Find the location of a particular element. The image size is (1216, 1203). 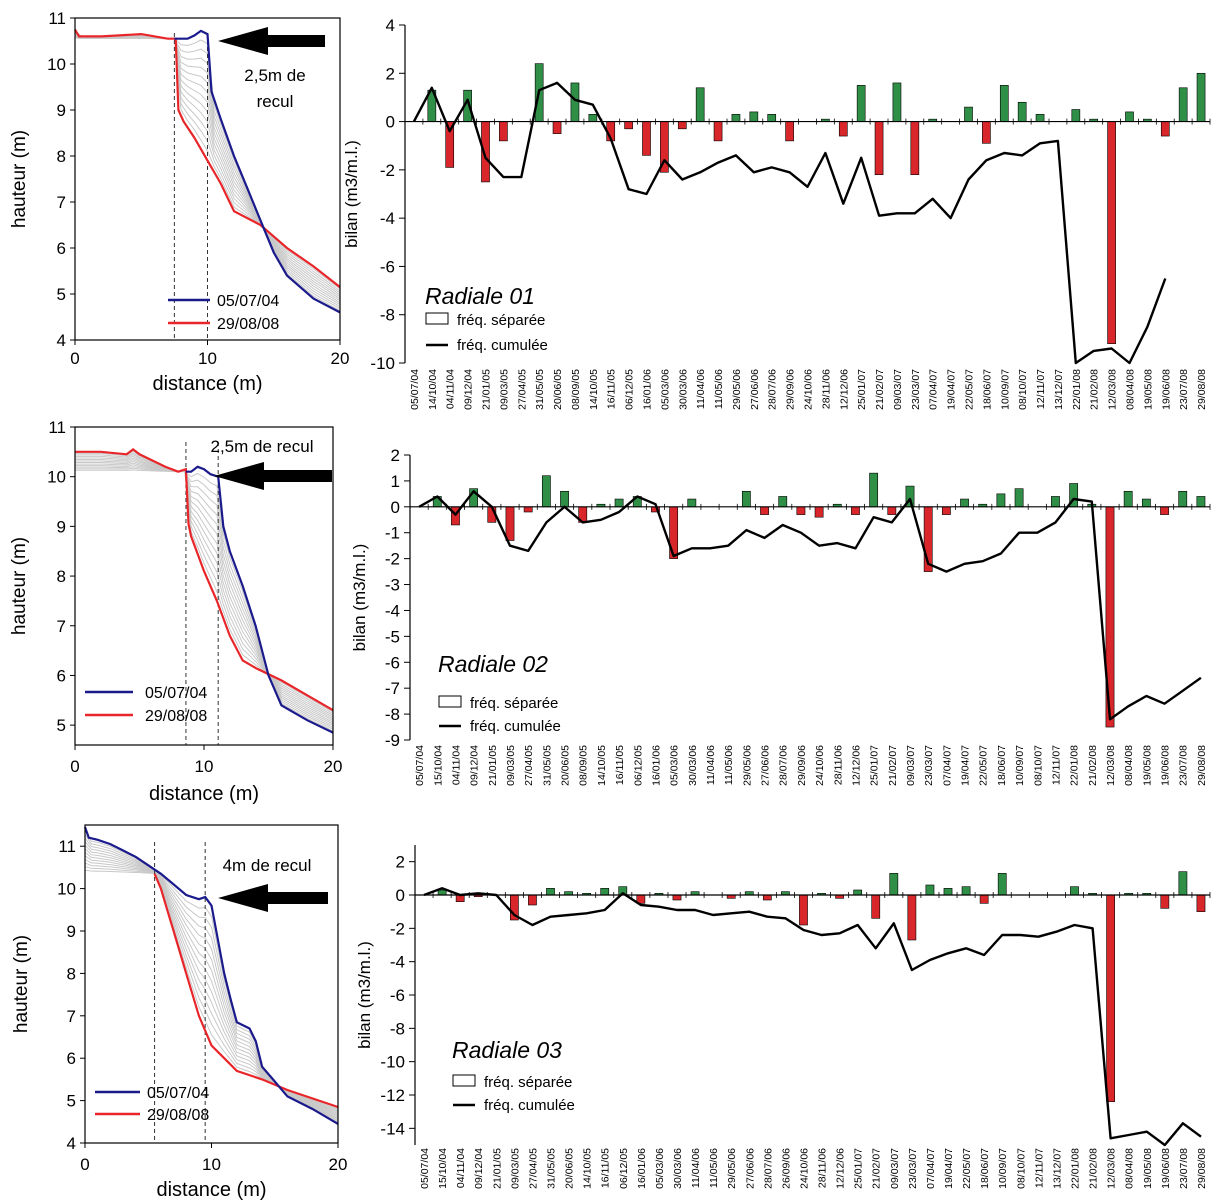

category-label: 28/11/06 is located at coordinates (838, 765).